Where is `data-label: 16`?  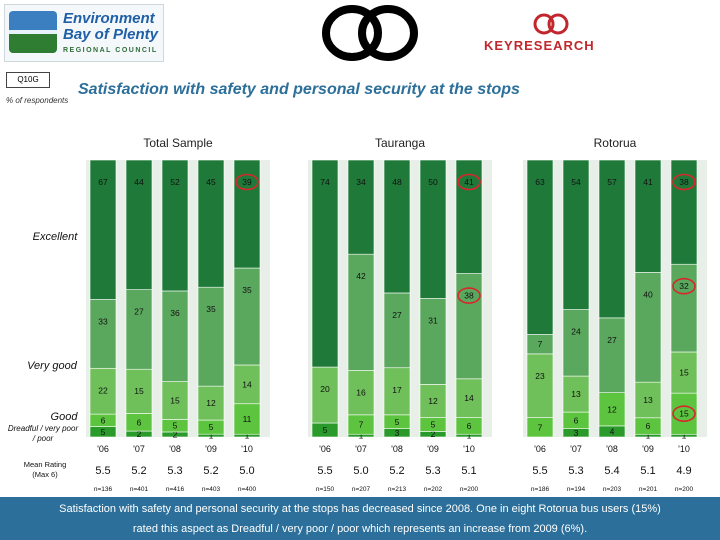 data-label: 16 is located at coordinates (361, 393).